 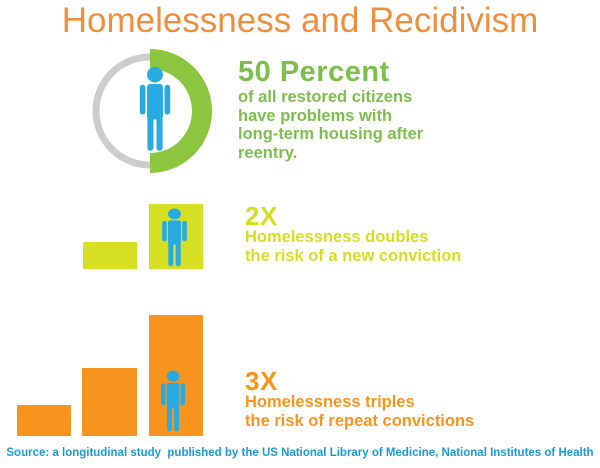 What do you see at coordinates (330, 402) in the screenshot?
I see `stat-description-line: Homelessness triples` at bounding box center [330, 402].